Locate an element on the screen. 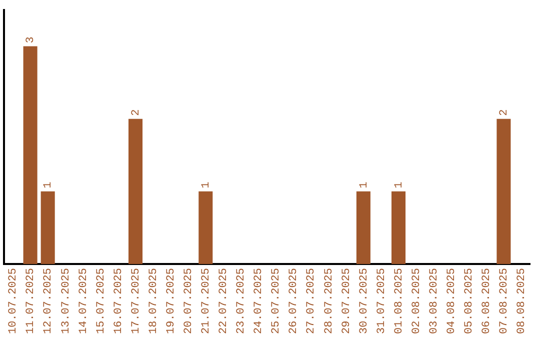 Image resolution: width=540 pixels, height=340 pixels. x-tick-label: 25.07.2025 is located at coordinates (276, 301).